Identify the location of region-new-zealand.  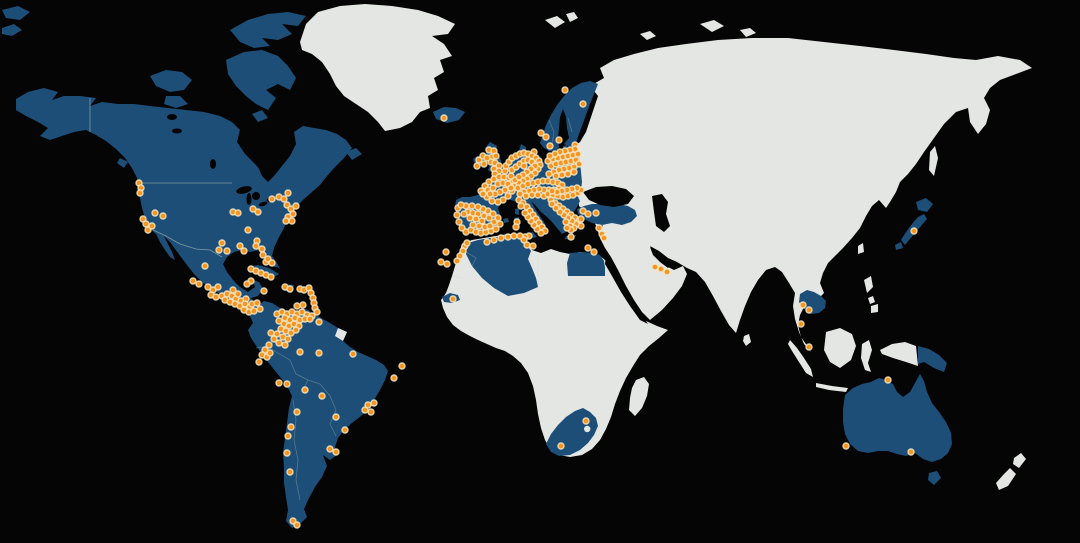
(1011, 471).